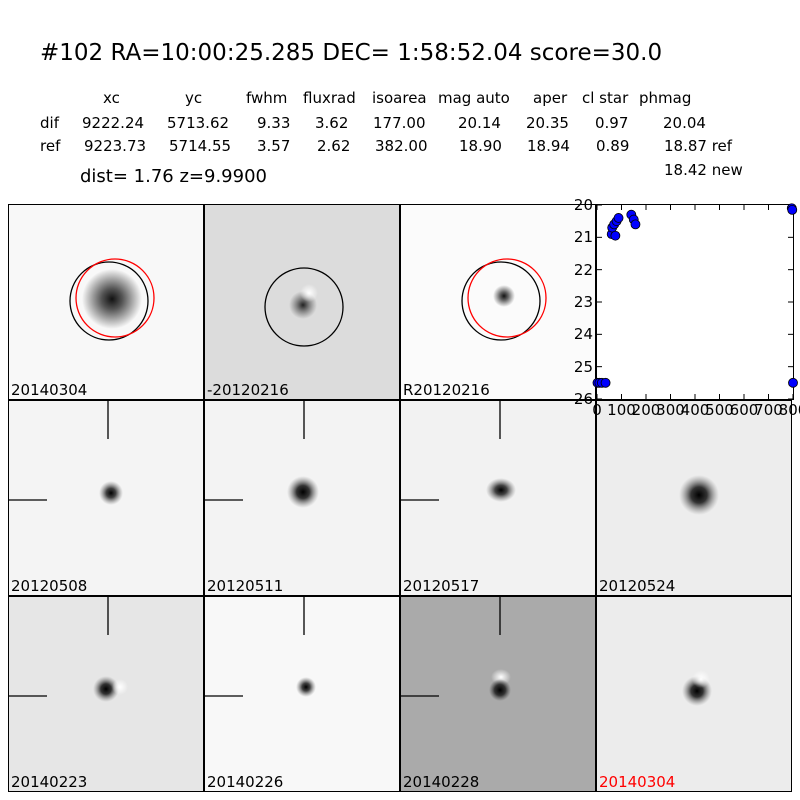 The width and height of the screenshot is (800, 800). I want to click on panel-epoch-image: 20140226, so click(302, 694).